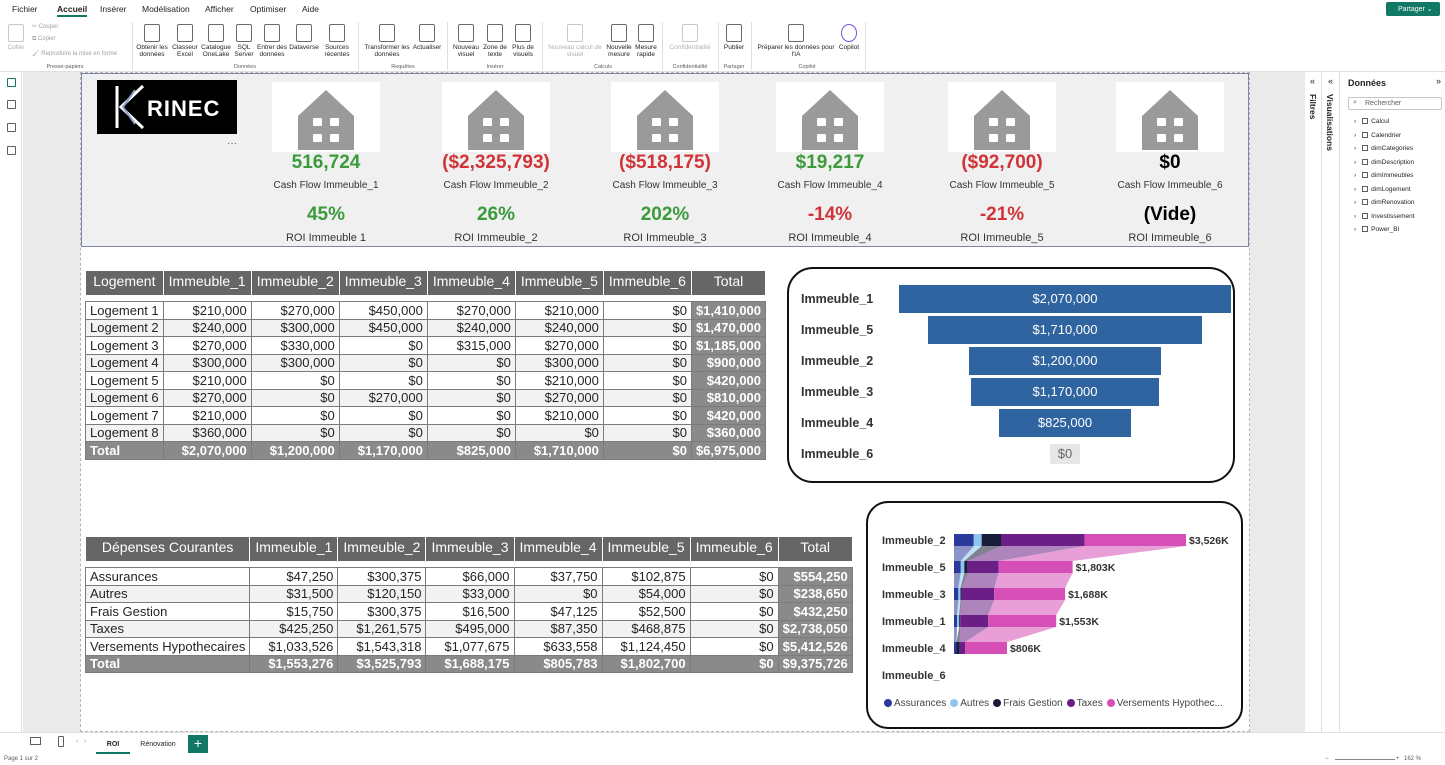  I want to click on report-view-icon, so click(11, 82).